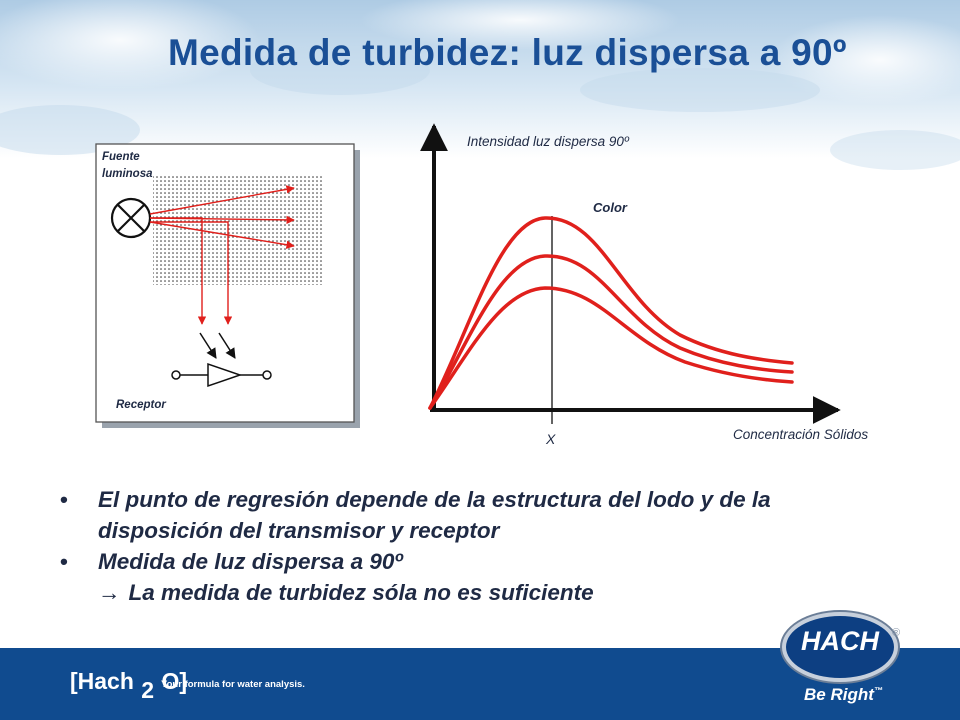 This screenshot has height=720, width=960. I want to click on source-label-line1: Fuente, so click(121, 157).